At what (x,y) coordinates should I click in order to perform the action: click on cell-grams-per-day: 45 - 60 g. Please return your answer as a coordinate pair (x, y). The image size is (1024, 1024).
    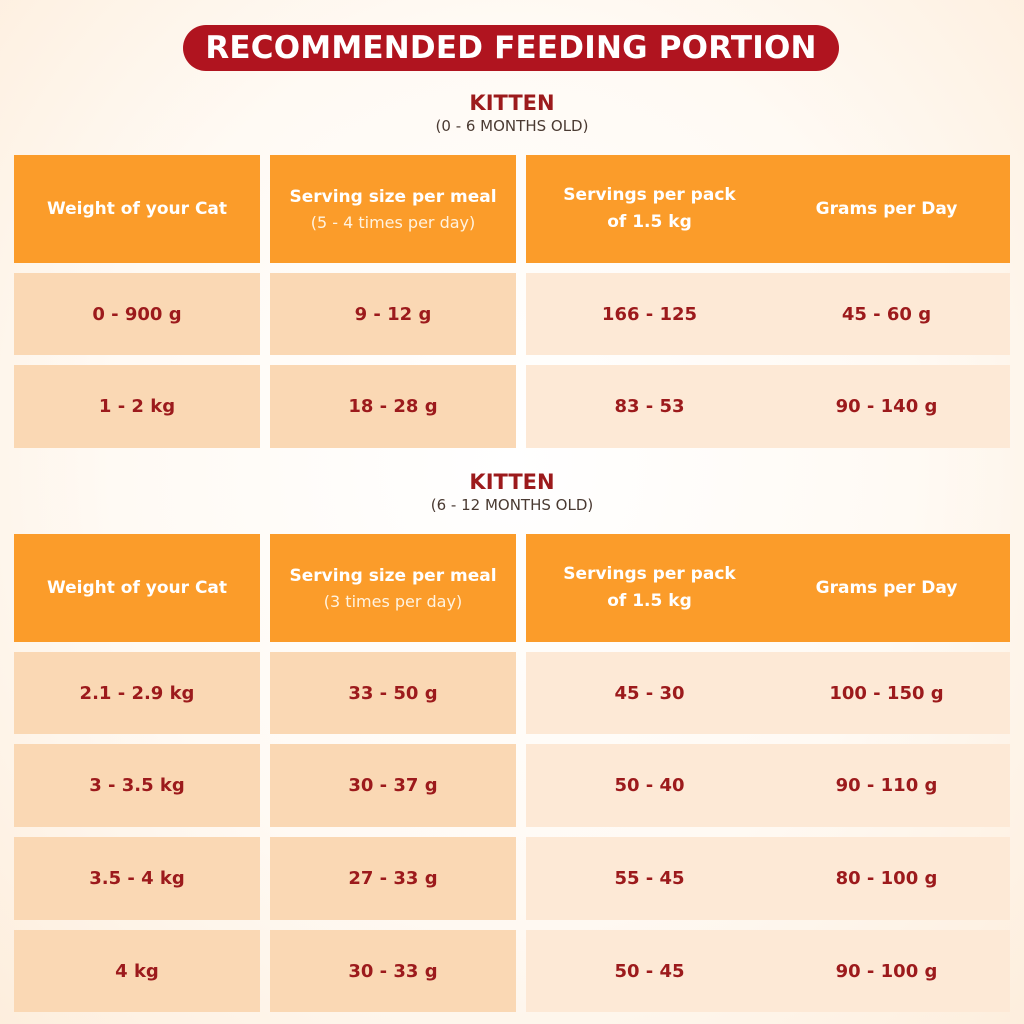
    Looking at the image, I should click on (886, 314).